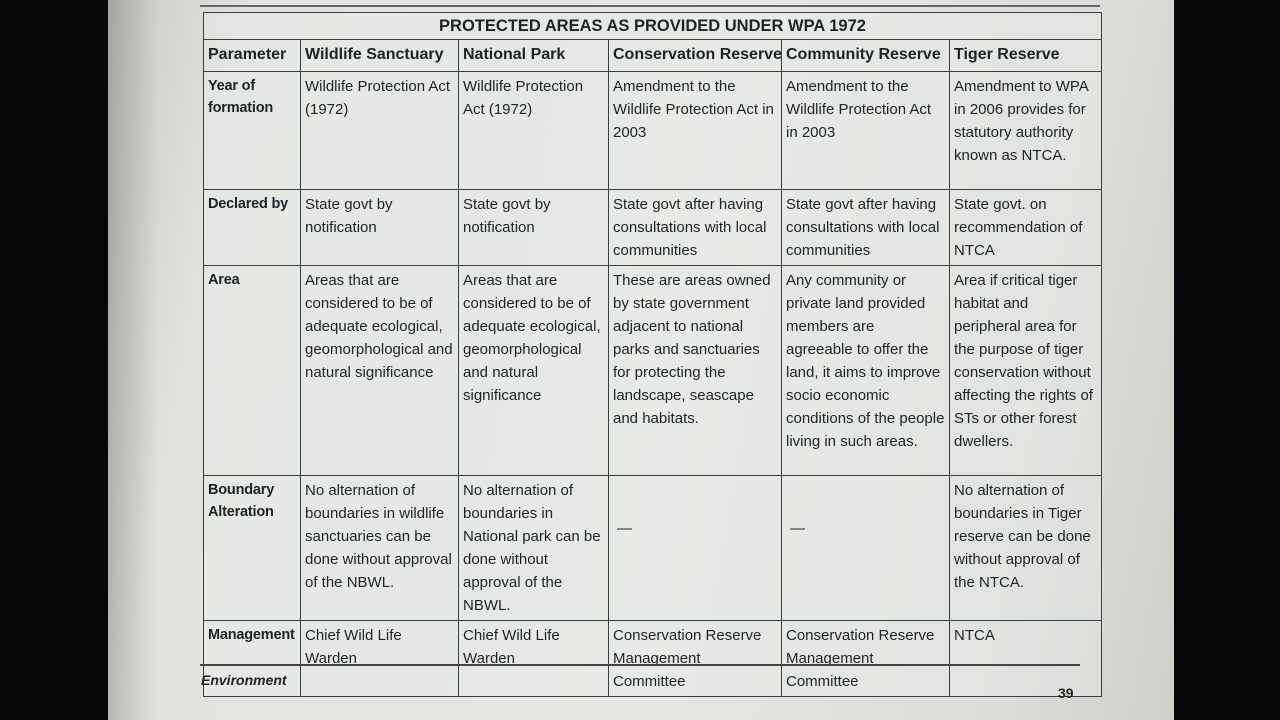 Image resolution: width=1280 pixels, height=720 pixels. Describe the element at coordinates (1227, 360) in the screenshot. I see `right-black-border` at that location.